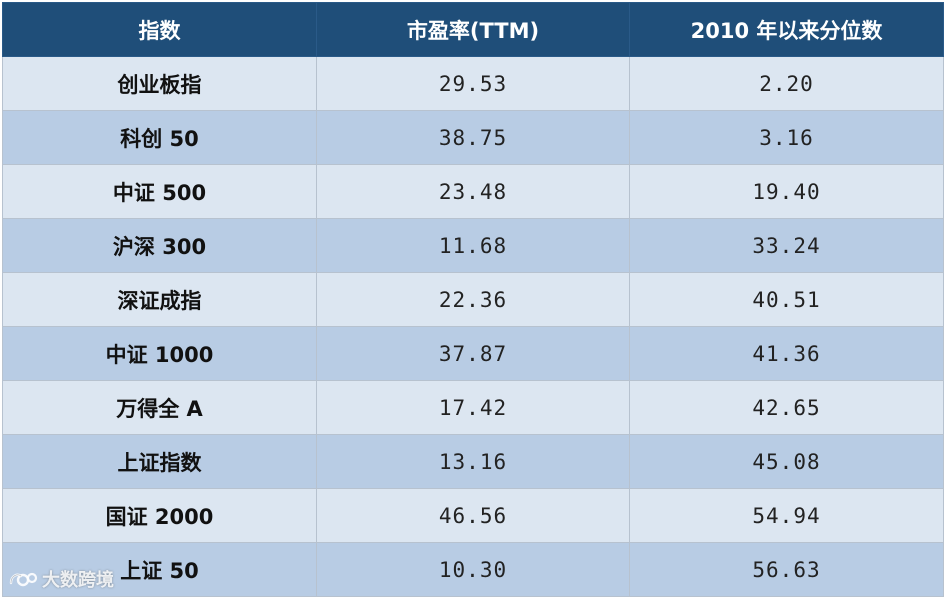  Describe the element at coordinates (159, 299) in the screenshot. I see `row-index-name: 深证成指` at that location.